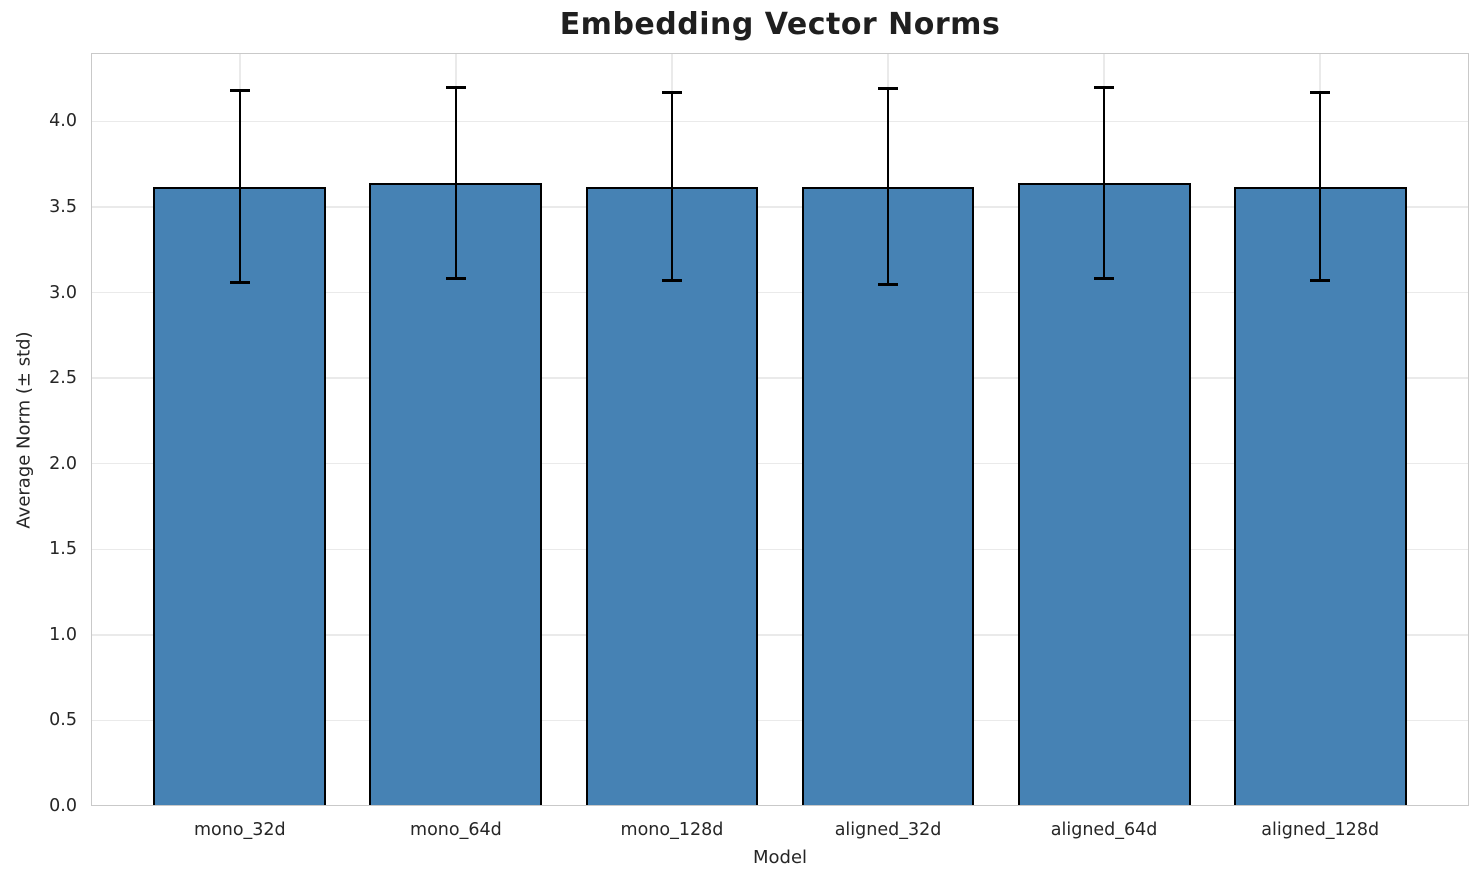 The height and width of the screenshot is (885, 1484). I want to click on y-tick-label: 0.5, so click(63, 720).